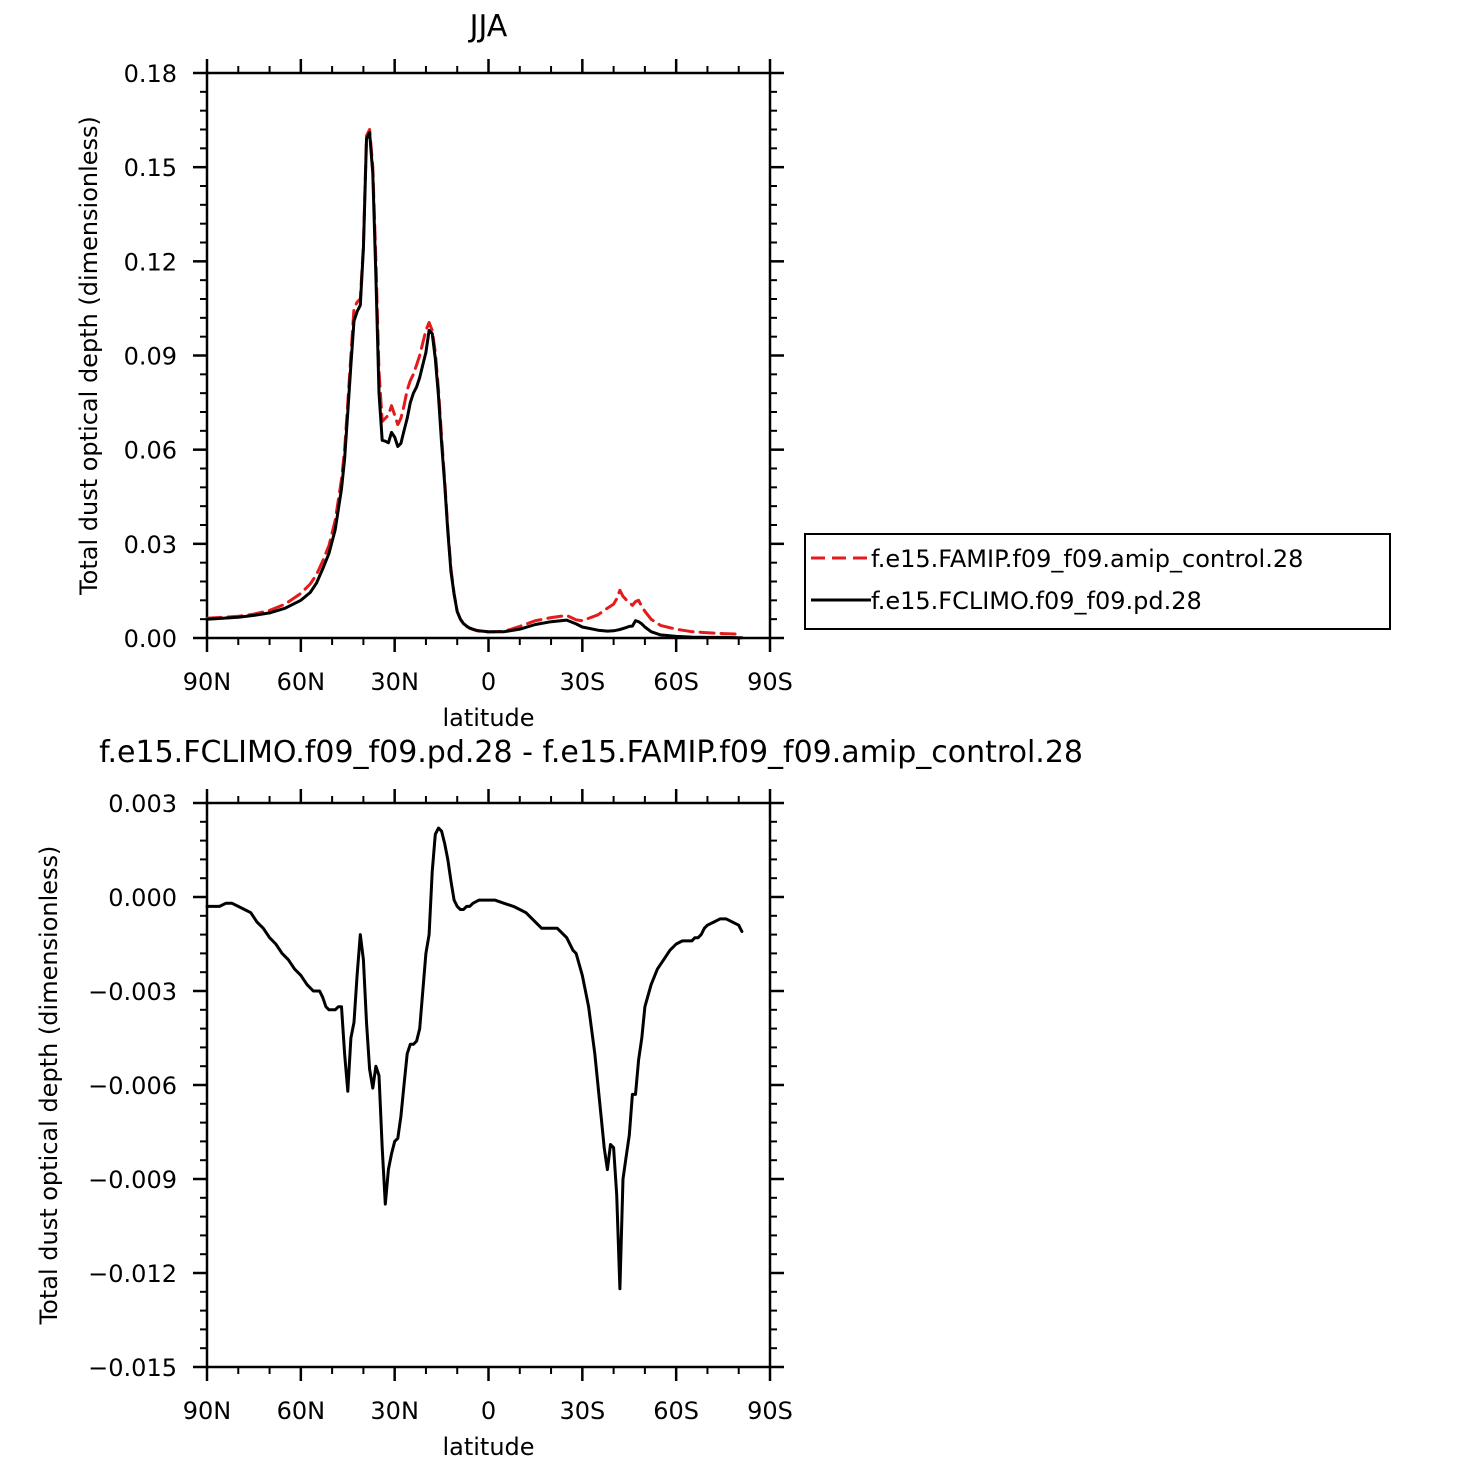  I want to click on y-tick-label: 0.00, so click(150, 639).